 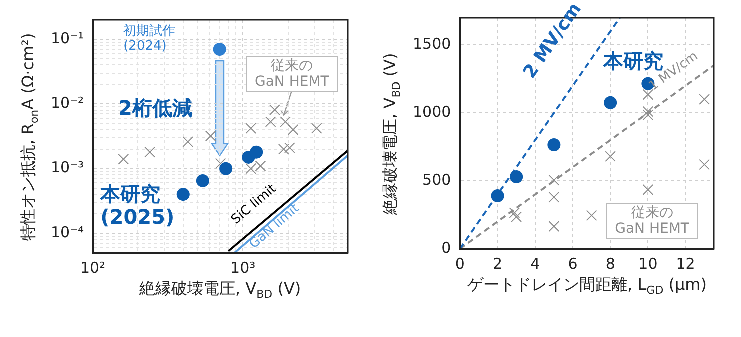 What do you see at coordinates (447, 247) in the screenshot?
I see `y-tick-label: 0` at bounding box center [447, 247].